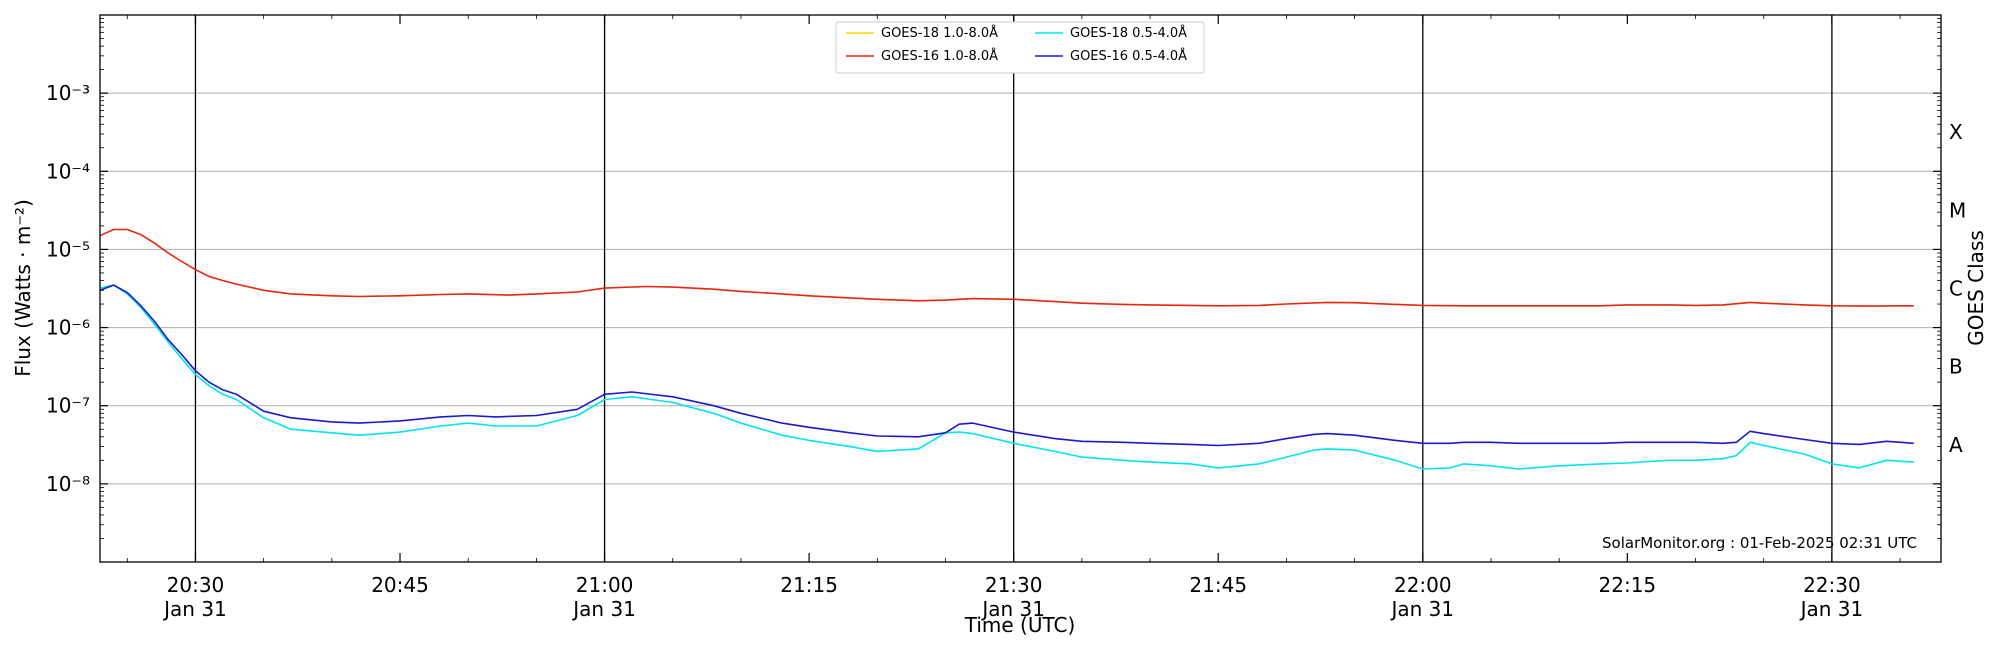  Describe the element at coordinates (68, 484) in the screenshot. I see `y-tick-label: 10⁻⁸` at that location.